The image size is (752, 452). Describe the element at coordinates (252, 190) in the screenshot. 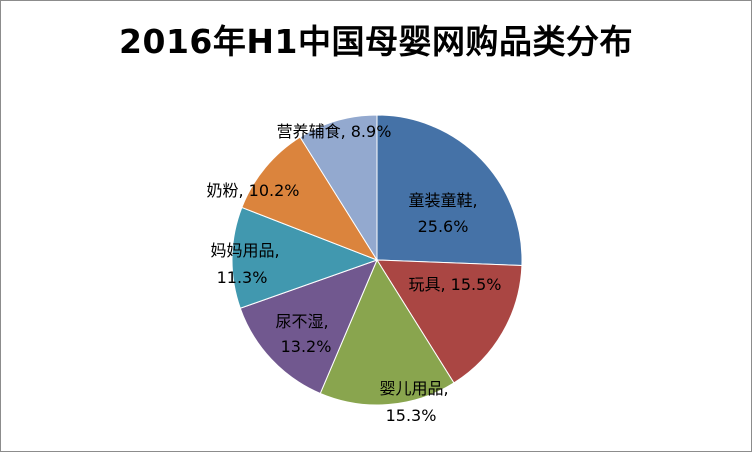

I see `pie-label-6: 奶粉, 10.2%` at that location.